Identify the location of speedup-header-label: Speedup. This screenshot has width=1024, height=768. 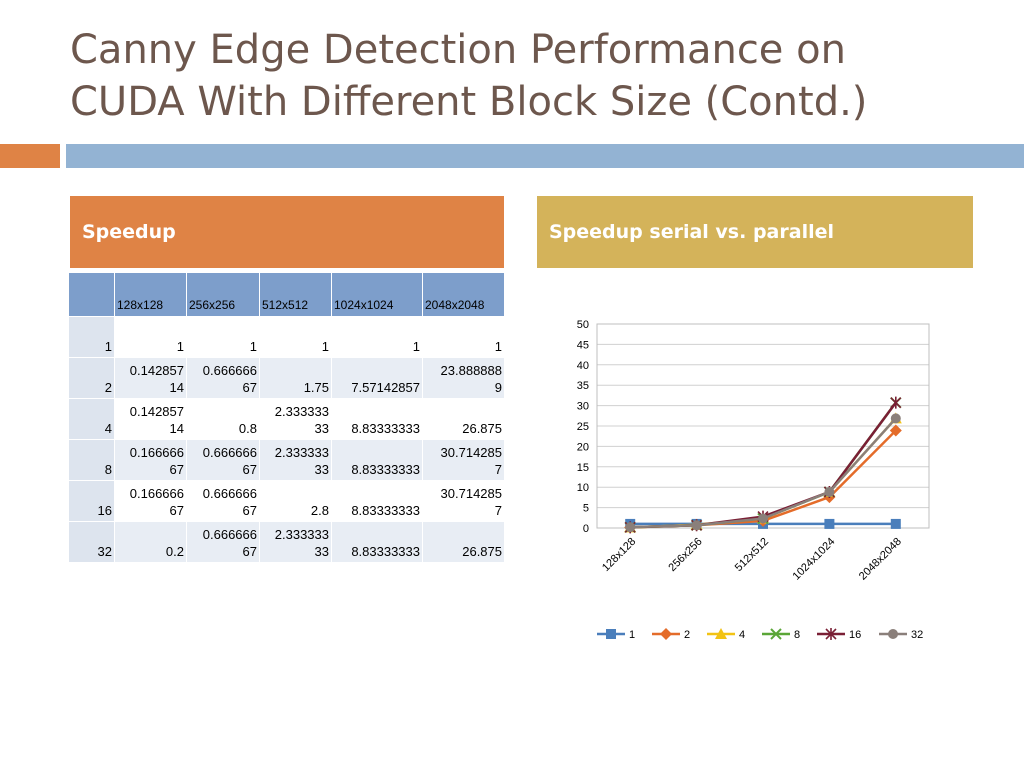
(129, 232).